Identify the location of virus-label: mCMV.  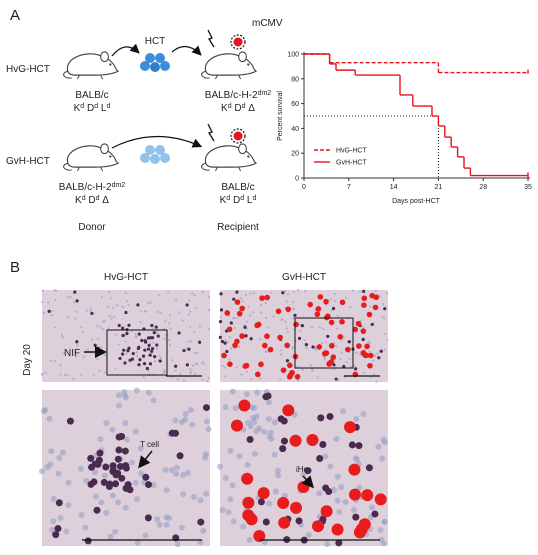
(267, 23).